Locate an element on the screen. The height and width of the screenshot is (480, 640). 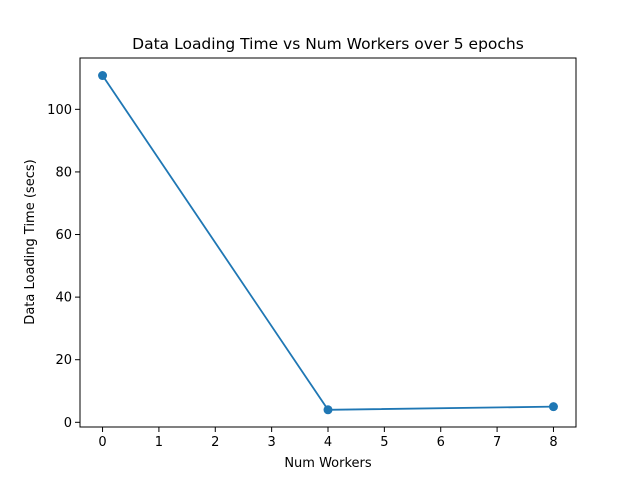
y-tick-label: 0 is located at coordinates (68, 423).